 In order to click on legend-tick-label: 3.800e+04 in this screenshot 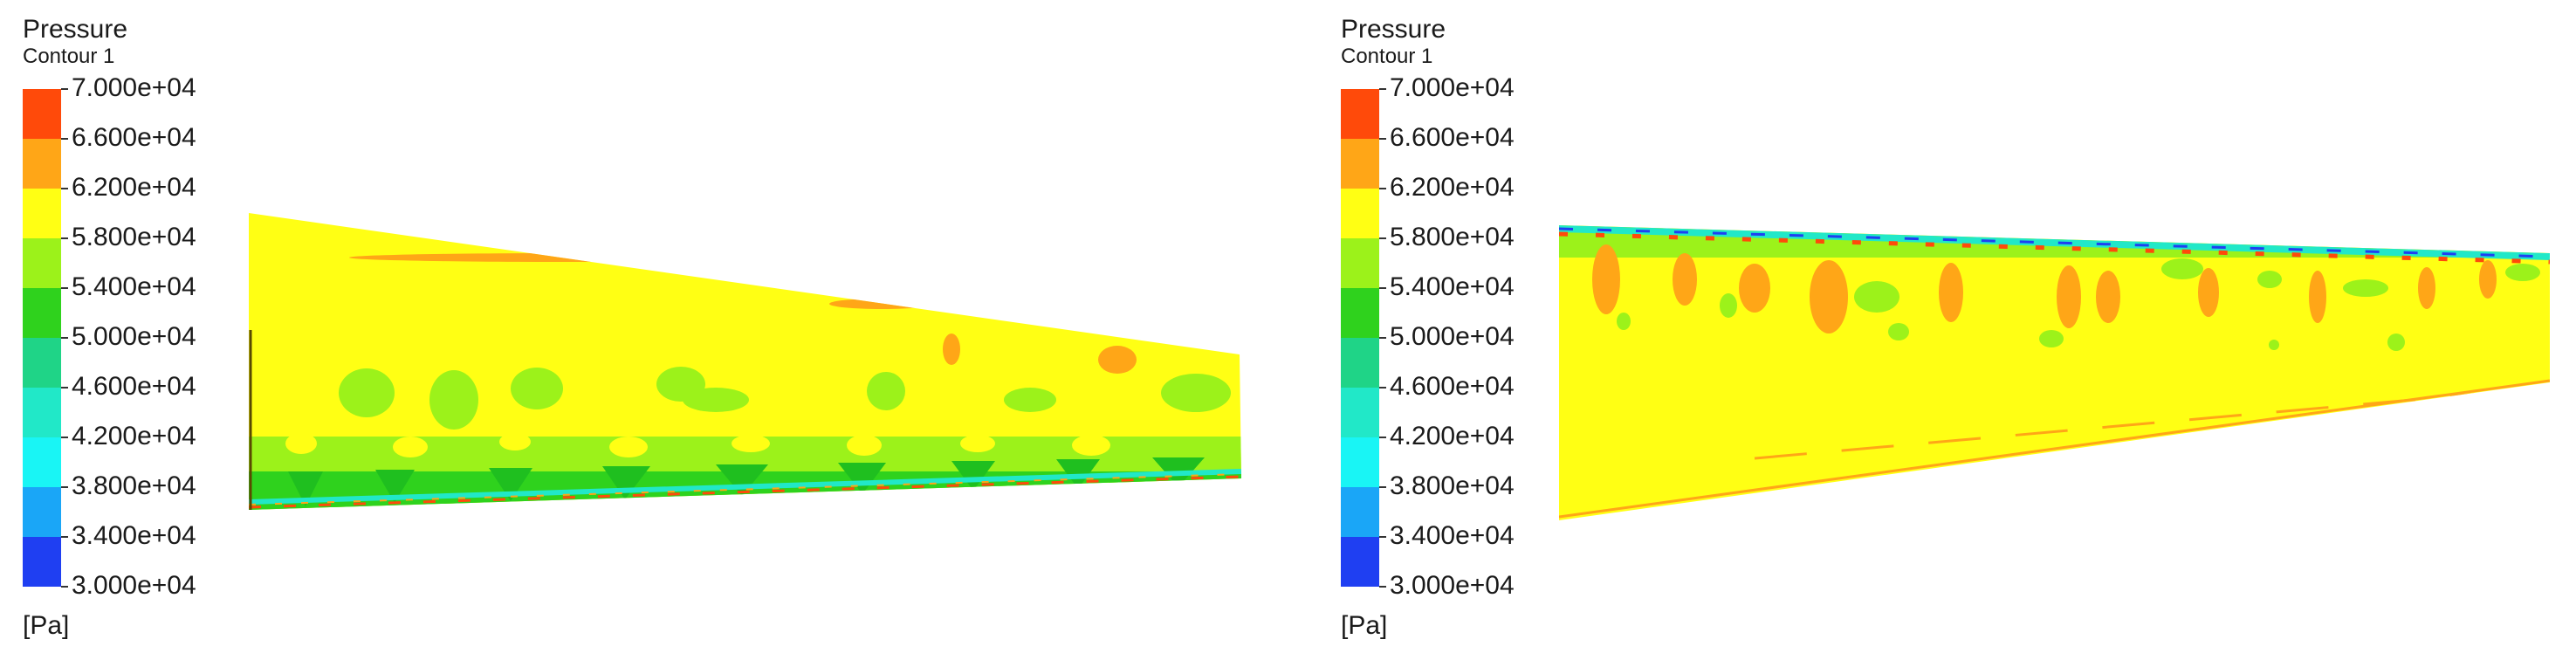, I will do `click(1453, 485)`.